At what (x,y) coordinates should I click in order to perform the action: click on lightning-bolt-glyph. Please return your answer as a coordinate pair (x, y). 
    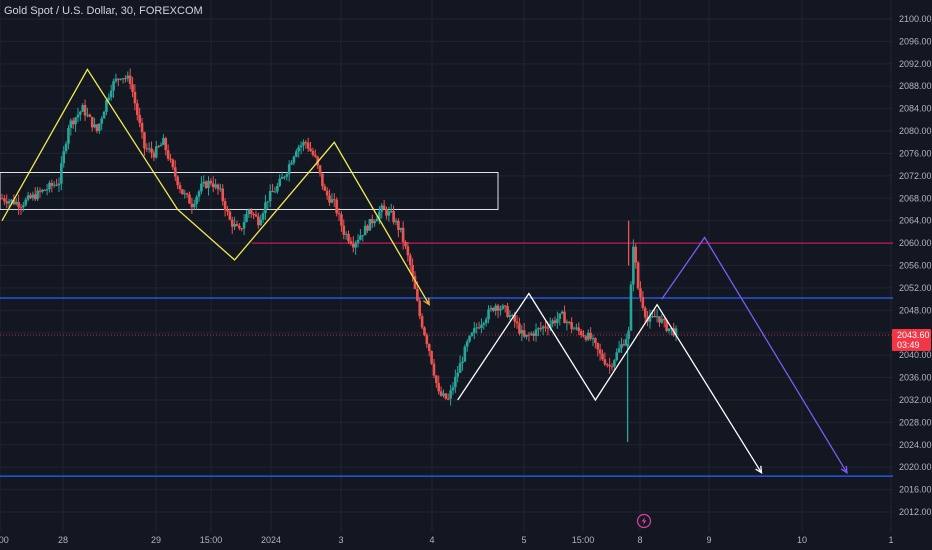
    Looking at the image, I should click on (644, 521).